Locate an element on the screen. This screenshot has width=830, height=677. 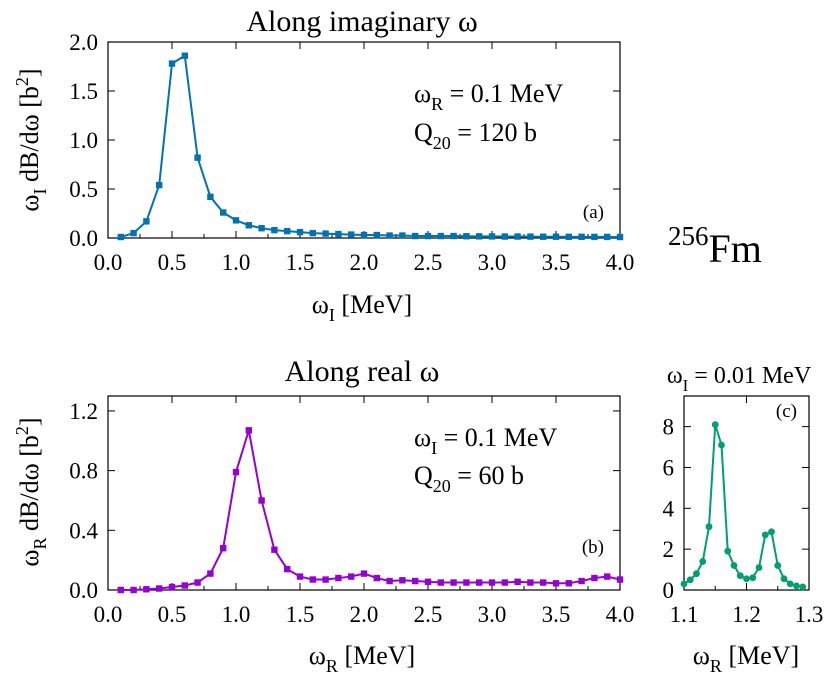
panel-a-annotation-omega-r: ωR = 0.1 MeV is located at coordinates (488, 96).